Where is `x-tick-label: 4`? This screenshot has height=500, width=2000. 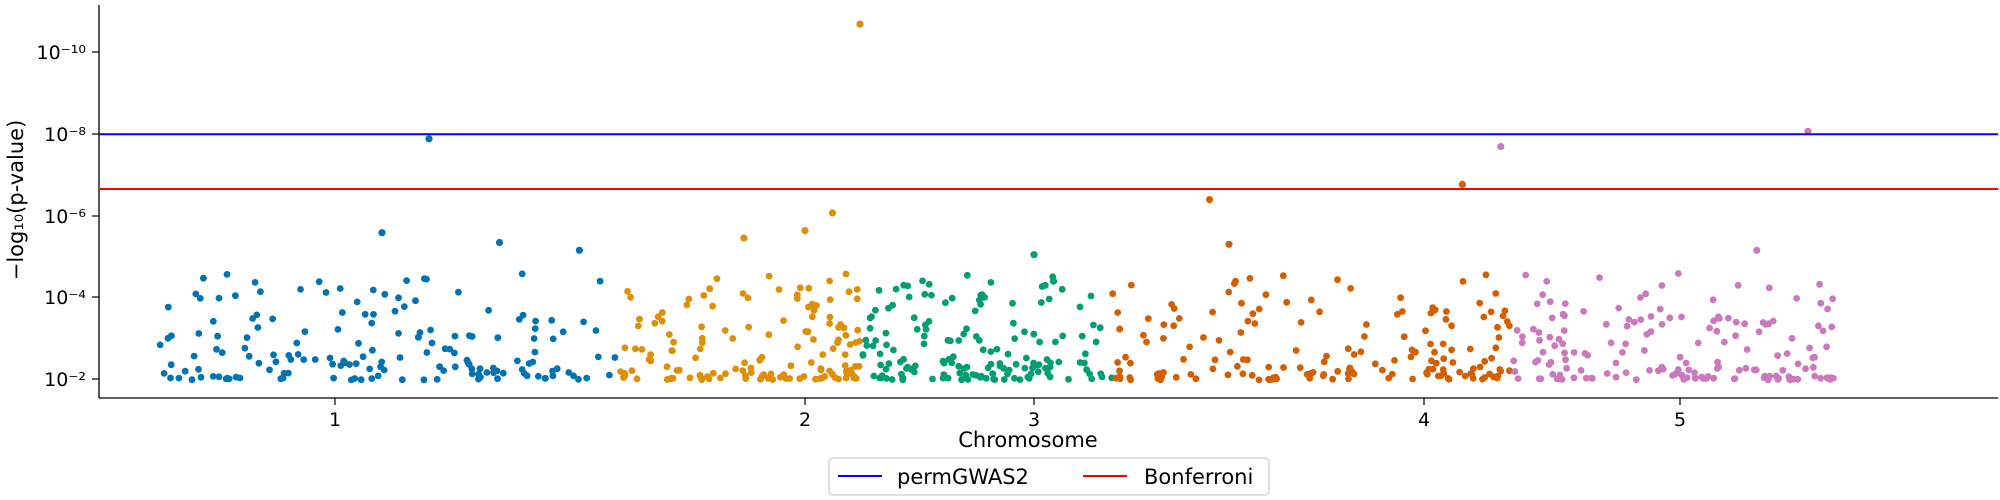 x-tick-label: 4 is located at coordinates (1424, 420).